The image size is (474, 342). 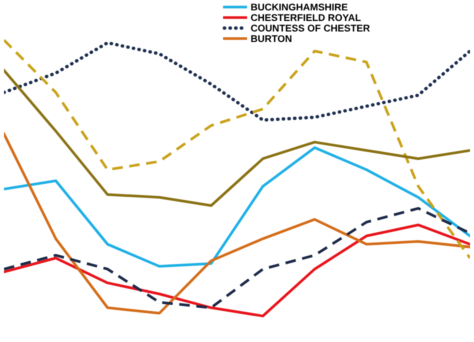 I want to click on legend-label: COUNTESS OF CHESTER, so click(x=310, y=28).